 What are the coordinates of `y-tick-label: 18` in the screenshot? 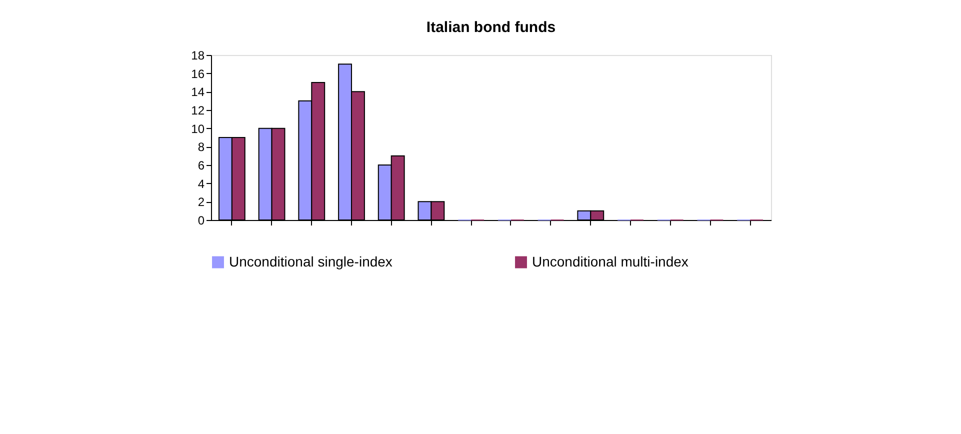 It's located at (198, 55).